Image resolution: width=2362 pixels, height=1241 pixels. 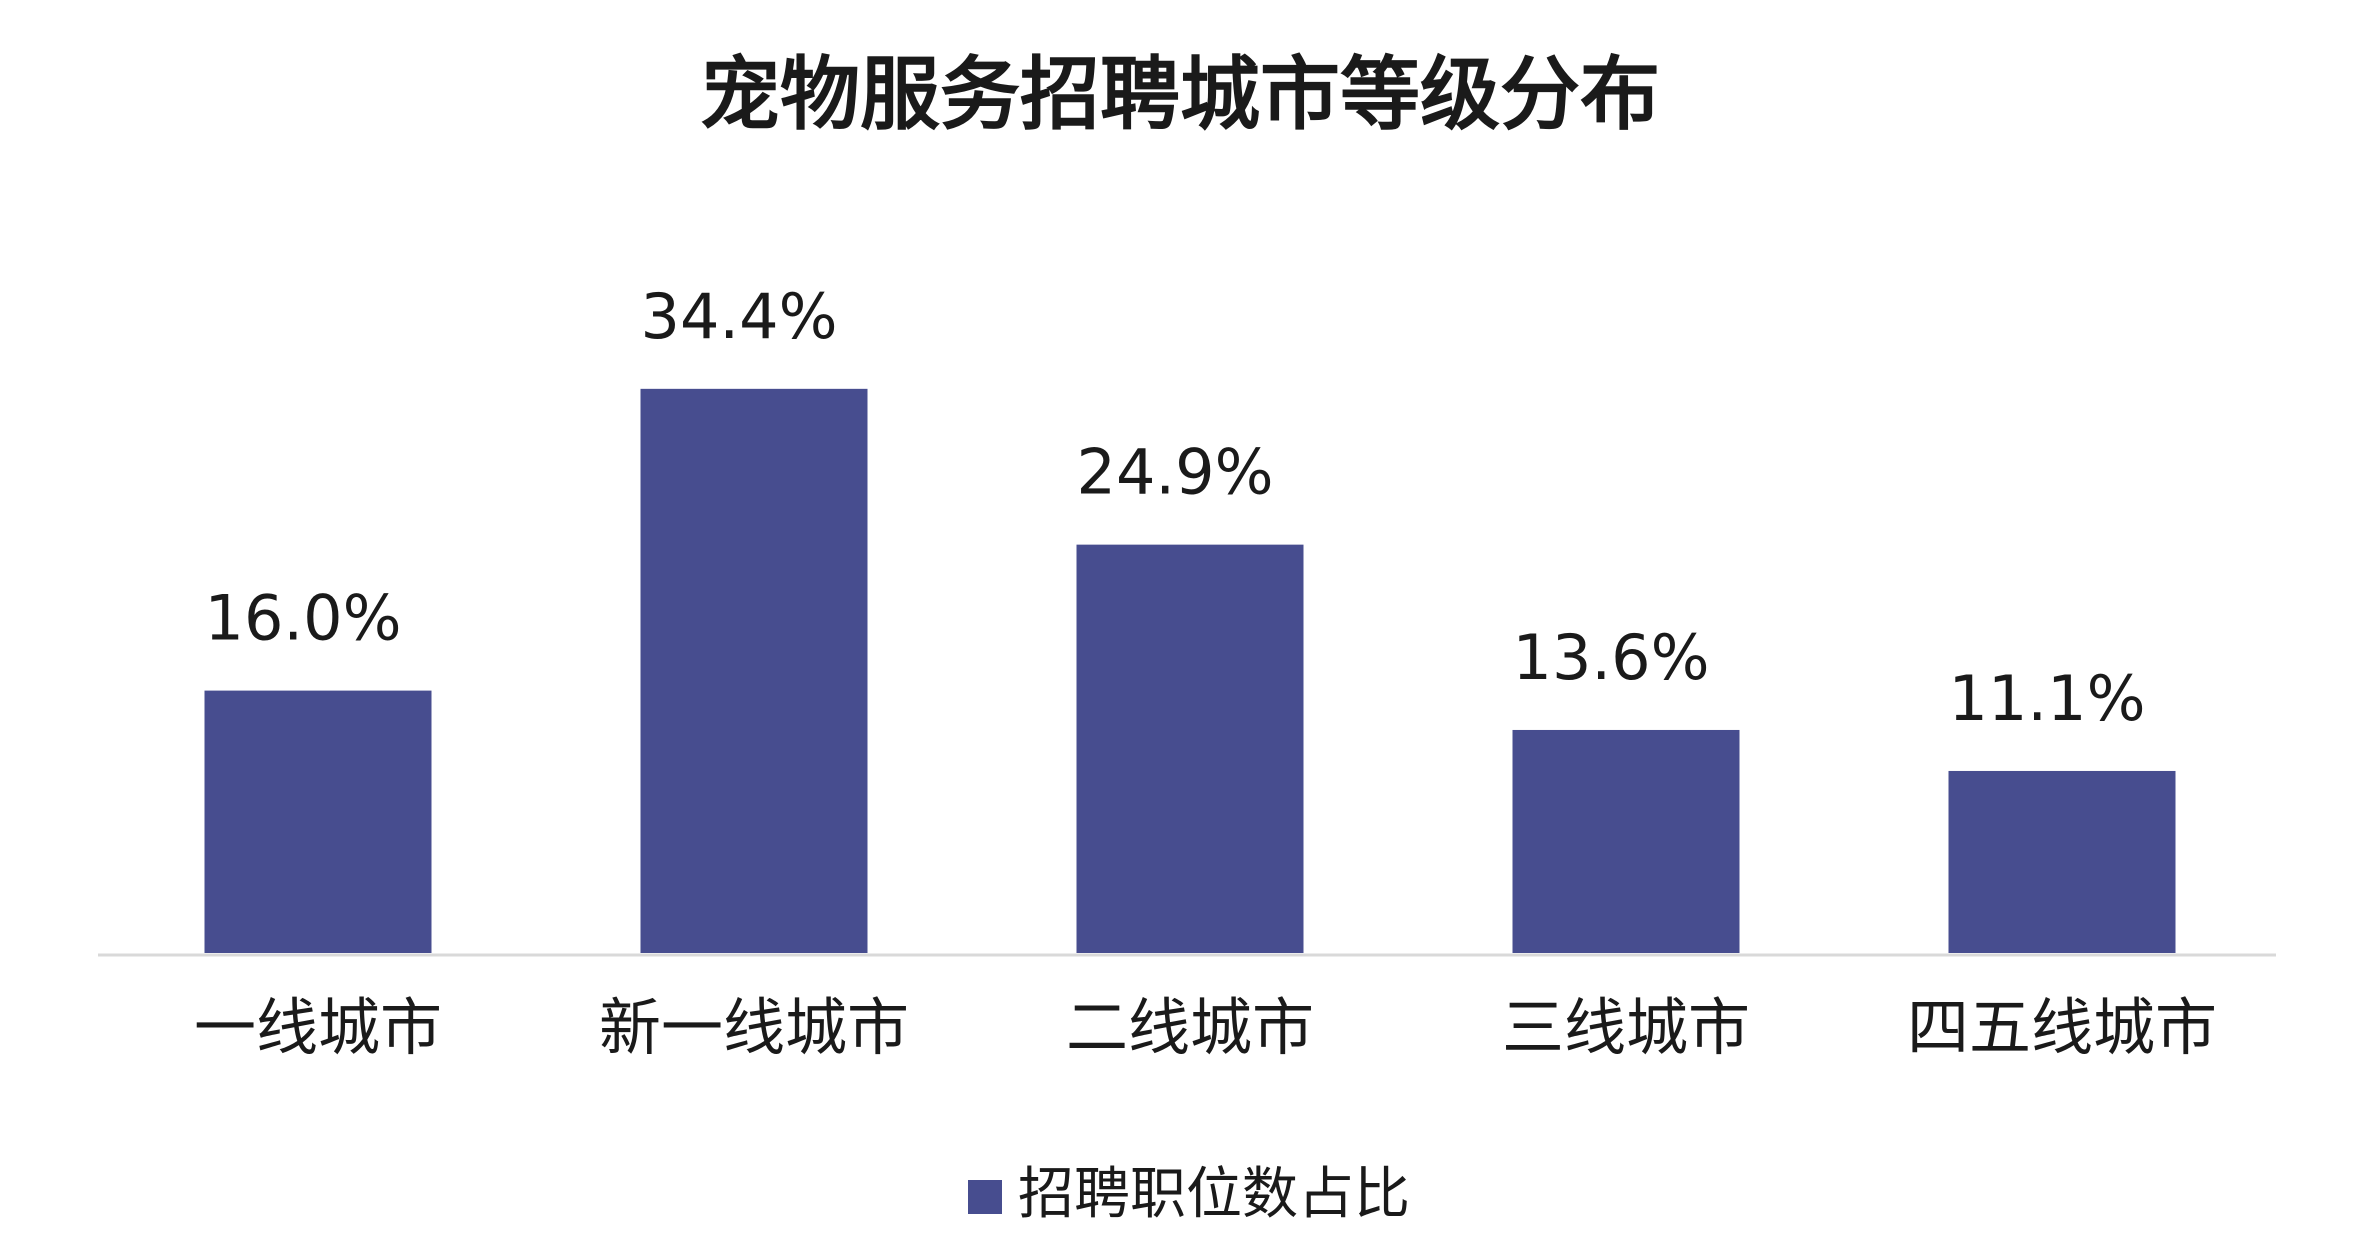 What do you see at coordinates (985, 1197) in the screenshot?
I see `legend-swatch` at bounding box center [985, 1197].